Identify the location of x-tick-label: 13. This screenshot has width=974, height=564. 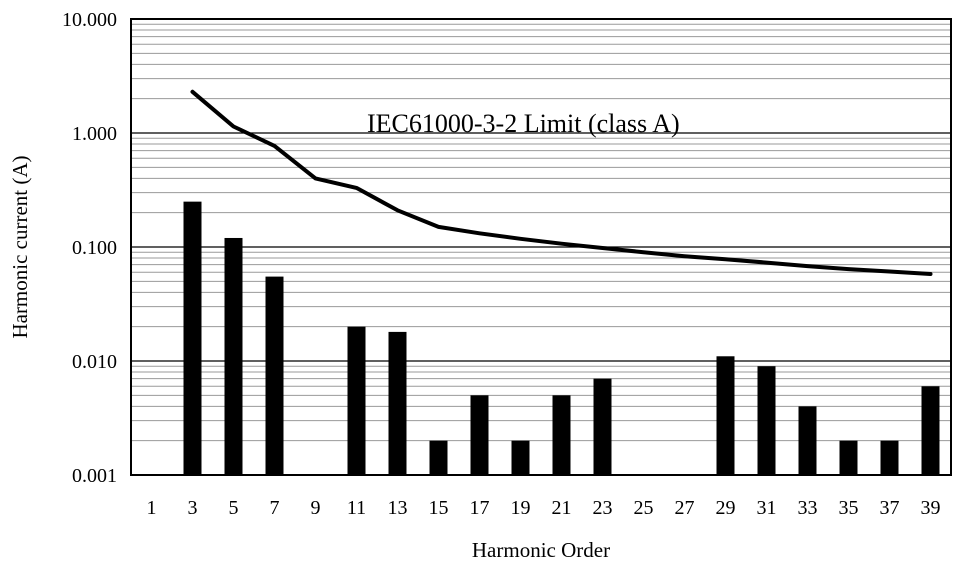
(398, 508).